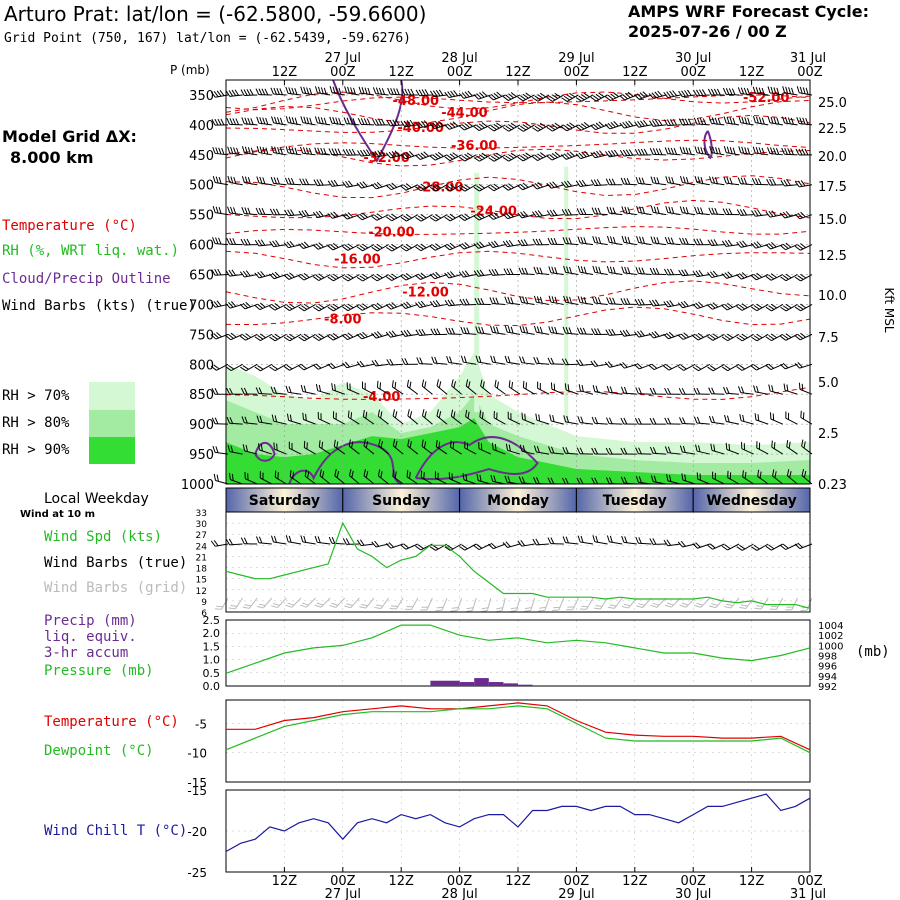 This screenshot has height=900, width=900. Describe the element at coordinates (808, 58) in the screenshot. I see `date-label-top: 31 Jul` at that location.